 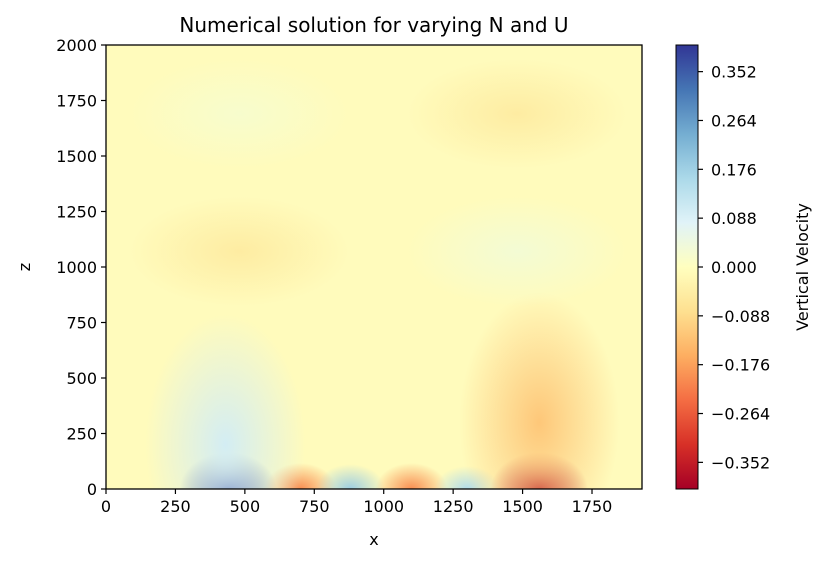 I want to click on x-tick-label: 1750, so click(x=592, y=506).